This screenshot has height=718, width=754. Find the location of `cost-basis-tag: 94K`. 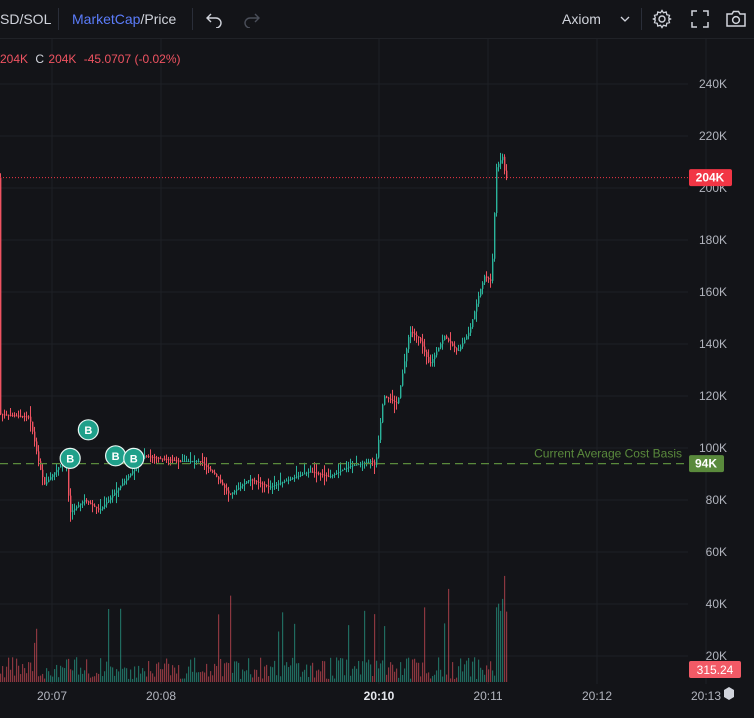

cost-basis-tag: 94K is located at coordinates (706, 464).